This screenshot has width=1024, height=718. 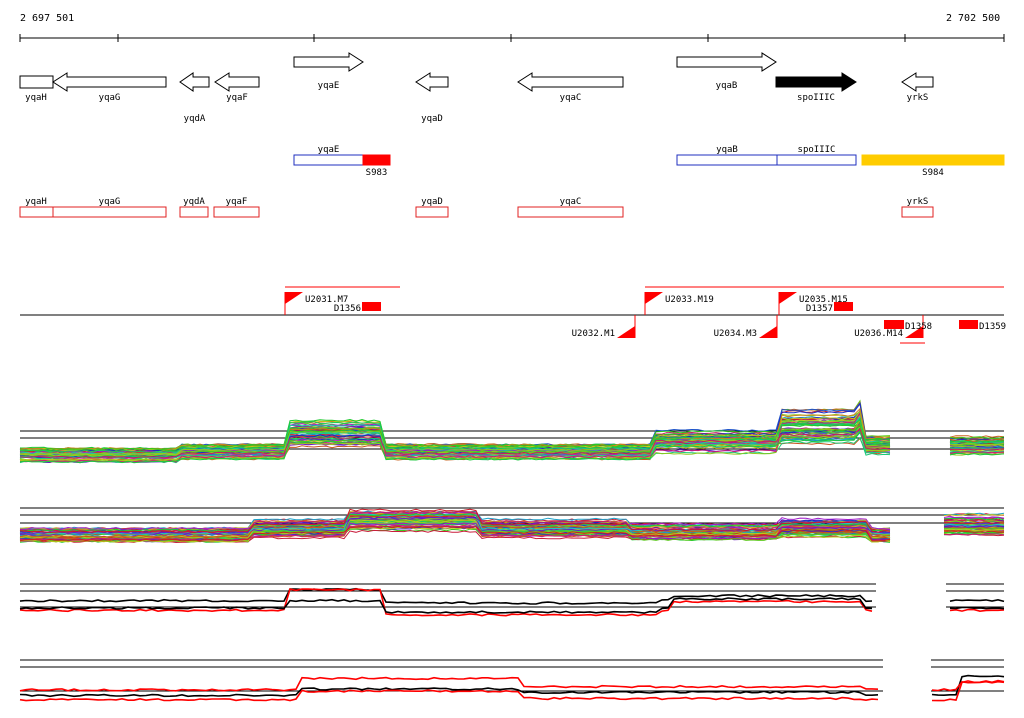 What do you see at coordinates (329, 86) in the screenshot?
I see `gene-label-yqaE: yqaE` at bounding box center [329, 86].